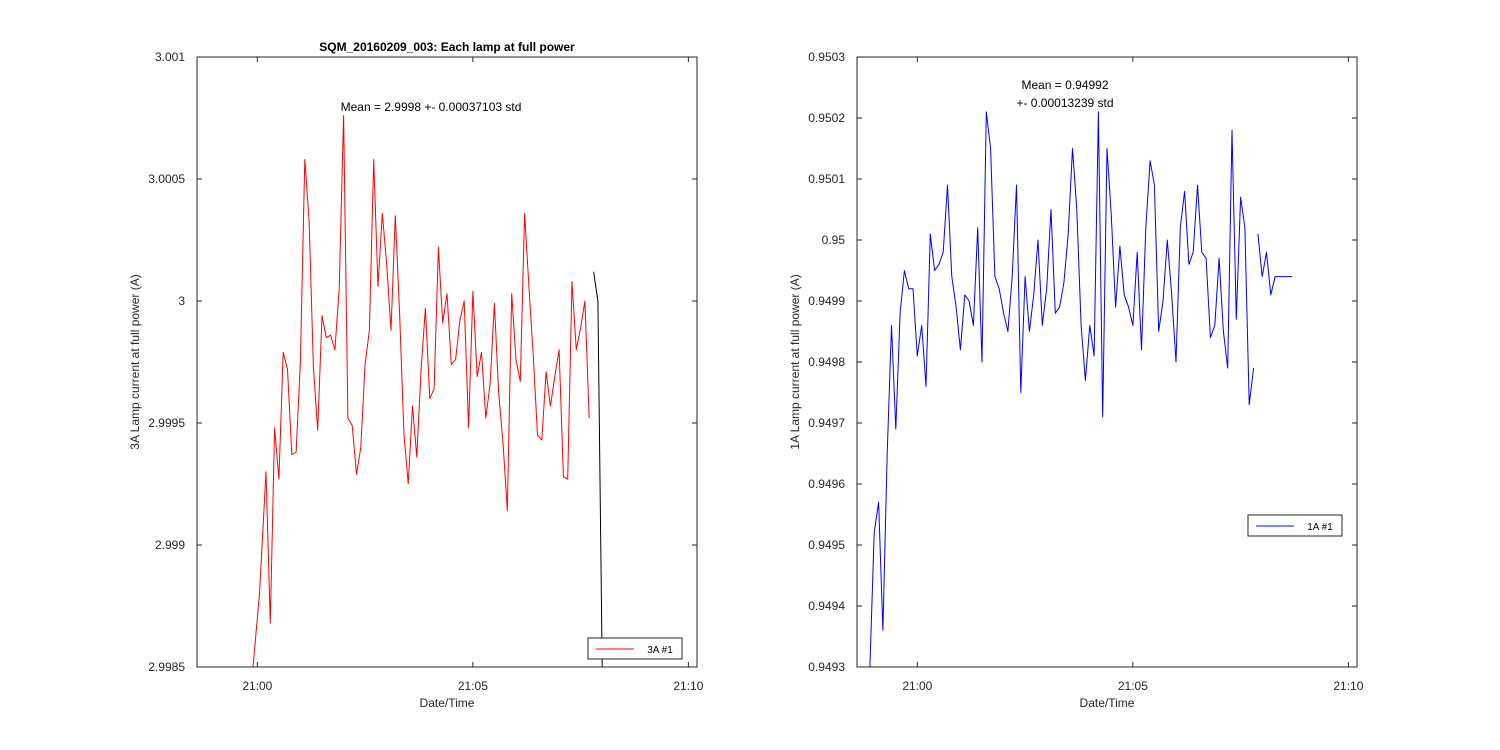 The width and height of the screenshot is (1500, 750). Describe the element at coordinates (826, 118) in the screenshot. I see `y-tick-label: 0.9502` at that location.